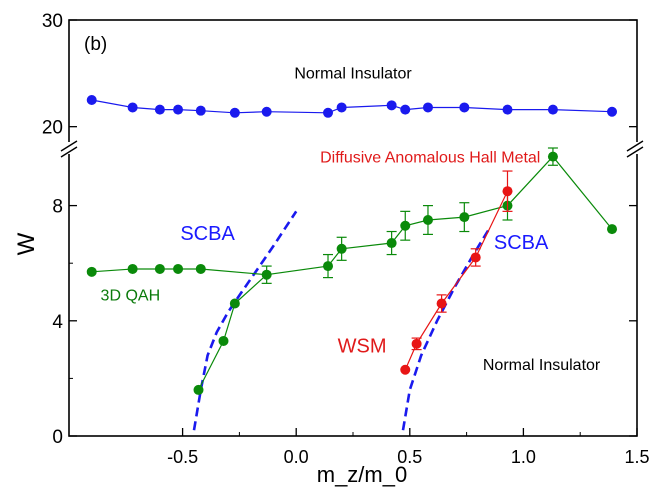  Describe the element at coordinates (52, 128) in the screenshot. I see `y-tick-label: 20` at that location.